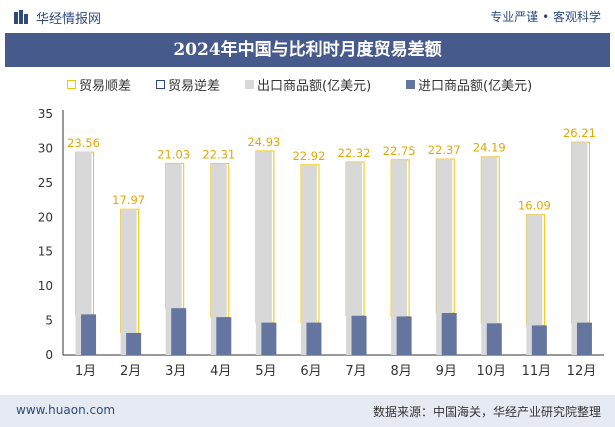  What do you see at coordinates (537, 371) in the screenshot?
I see `x-tick-label: 11月` at bounding box center [537, 371].